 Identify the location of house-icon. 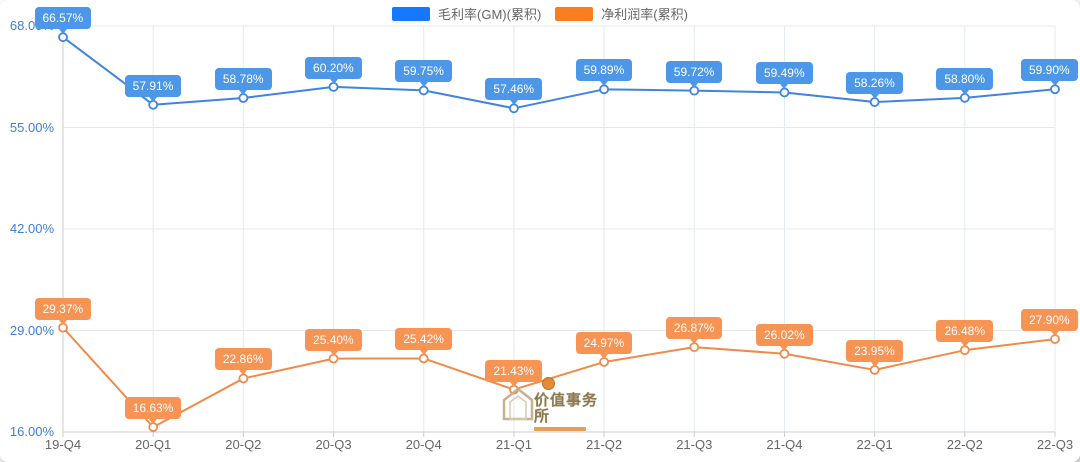
(518, 404).